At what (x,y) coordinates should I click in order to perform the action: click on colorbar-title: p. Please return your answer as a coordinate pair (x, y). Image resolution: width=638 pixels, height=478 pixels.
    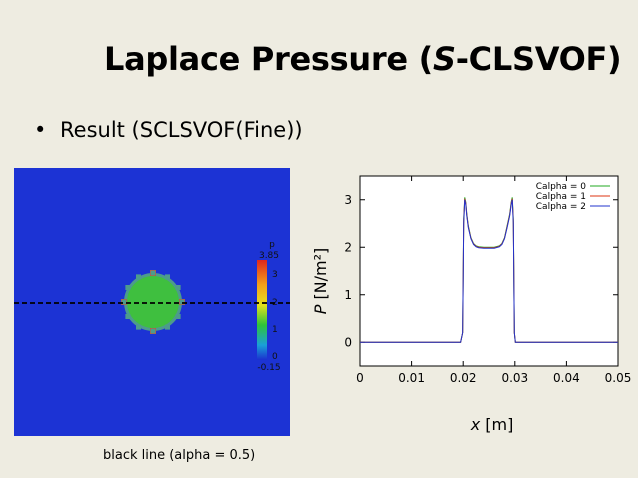
    Looking at the image, I should click on (272, 245).